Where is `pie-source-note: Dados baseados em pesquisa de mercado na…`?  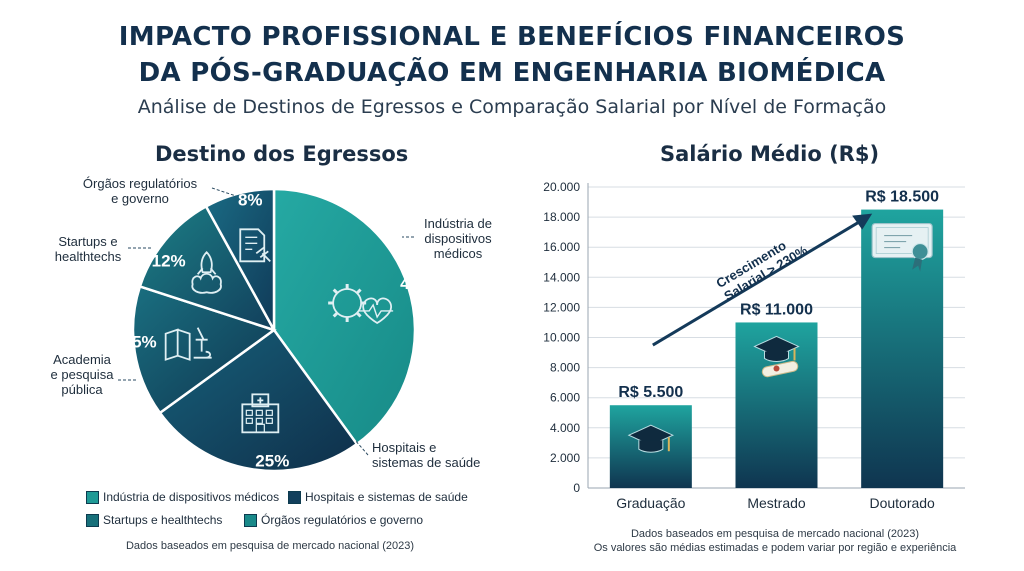
pie-source-note: Dados baseados em pesquisa de mercado na… is located at coordinates (269, 546).